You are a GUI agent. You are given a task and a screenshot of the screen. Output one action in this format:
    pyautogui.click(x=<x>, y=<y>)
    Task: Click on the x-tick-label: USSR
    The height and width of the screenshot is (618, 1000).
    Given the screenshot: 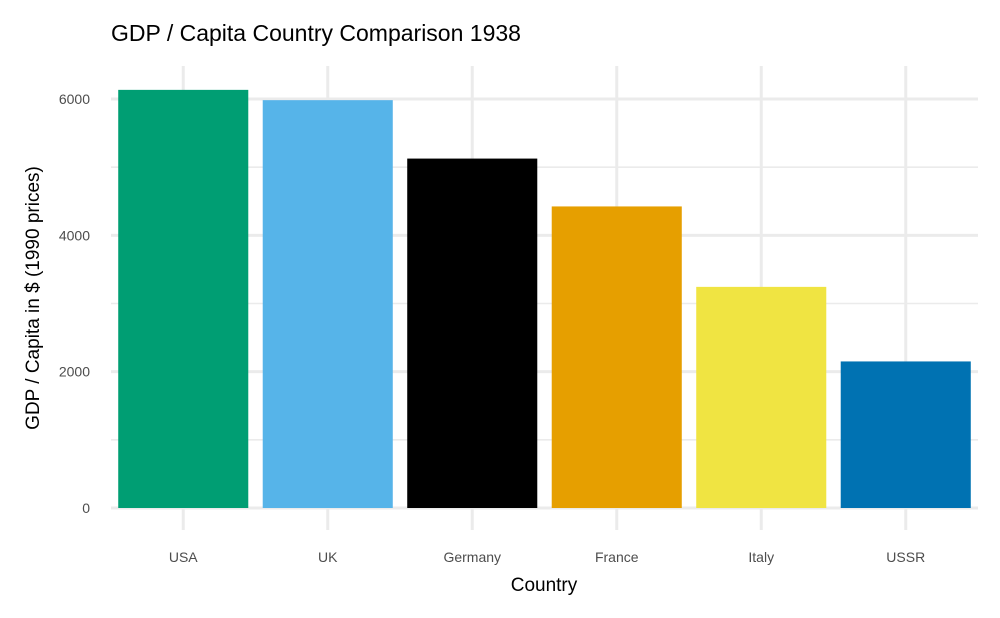 What is the action you would take?
    pyautogui.click(x=905, y=557)
    